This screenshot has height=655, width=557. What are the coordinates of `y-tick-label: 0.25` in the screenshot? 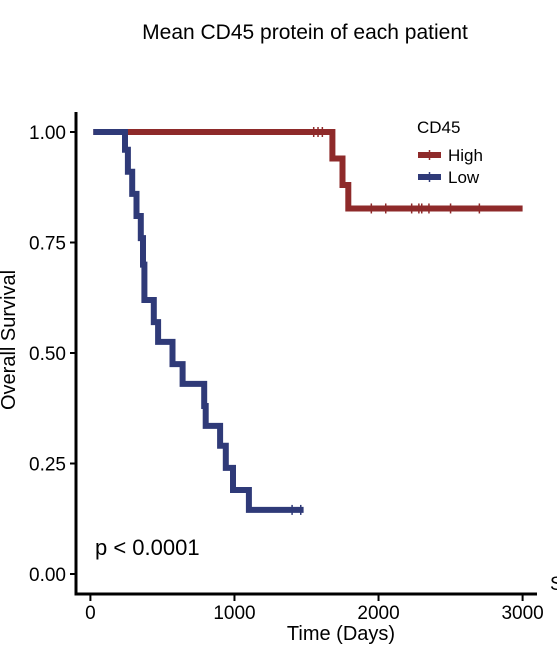 It's located at (47, 465).